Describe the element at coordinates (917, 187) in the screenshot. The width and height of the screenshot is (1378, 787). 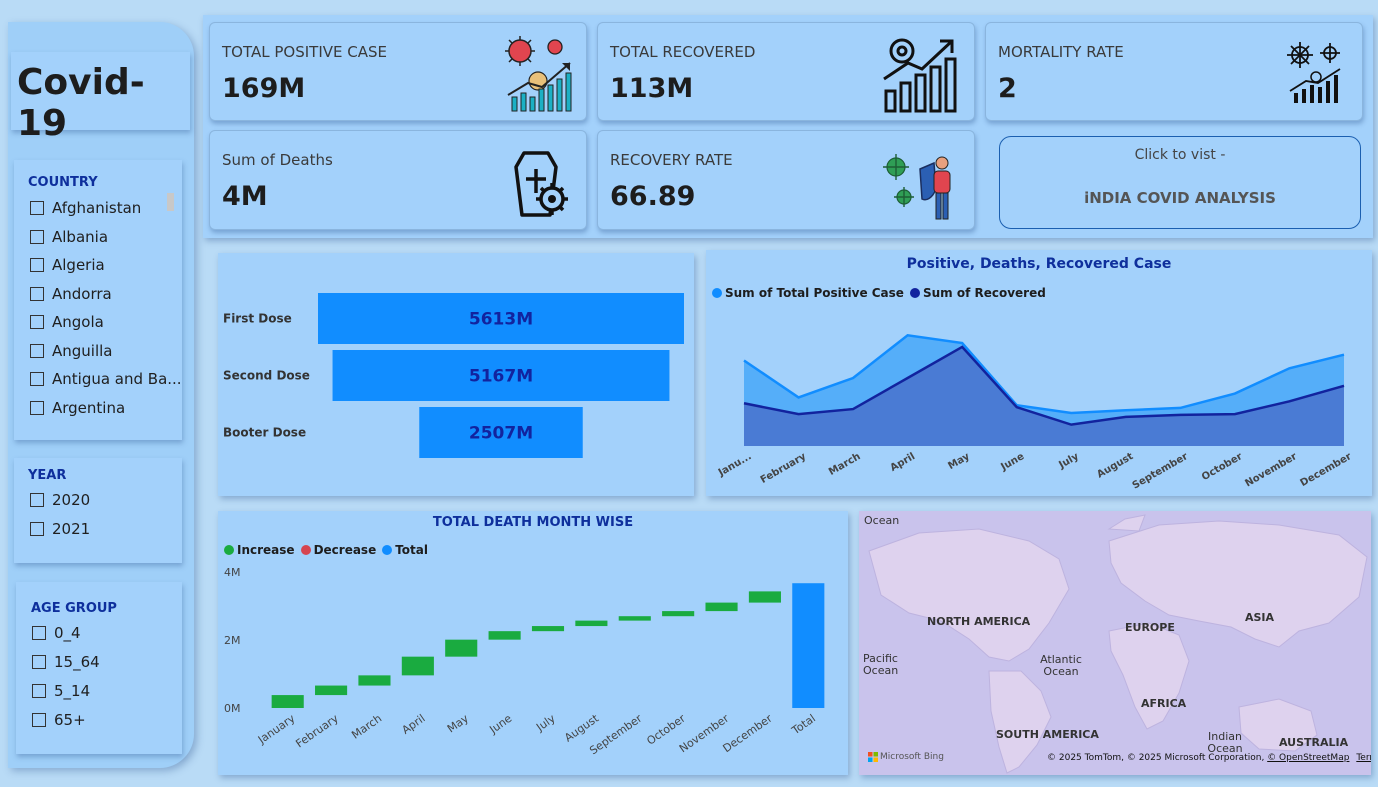
I see `person-shield-virus-icon` at that location.